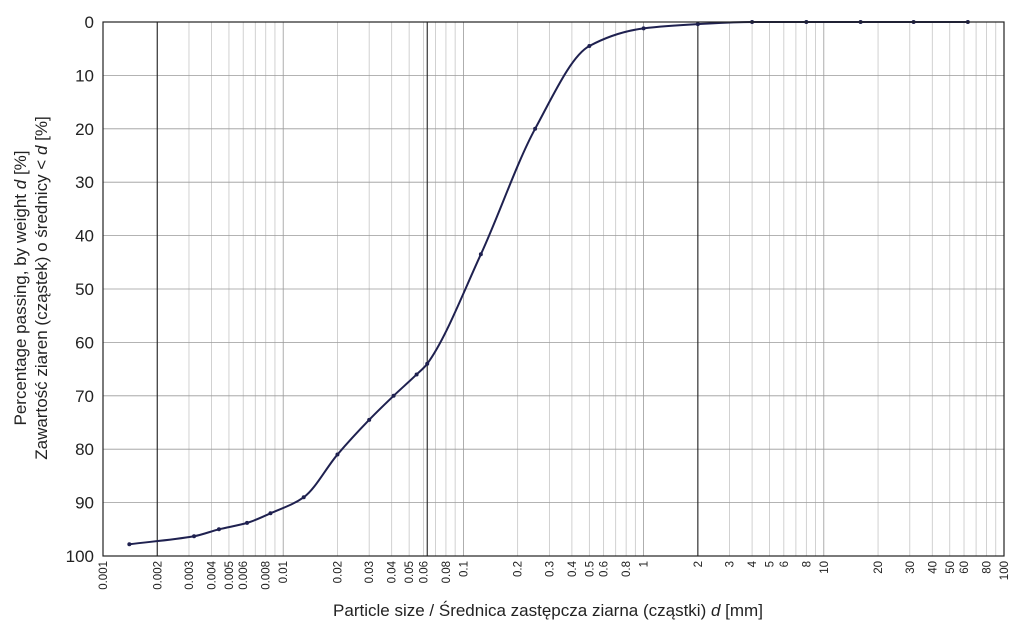  I want to click on x-tick-label: 0.08, so click(447, 572).